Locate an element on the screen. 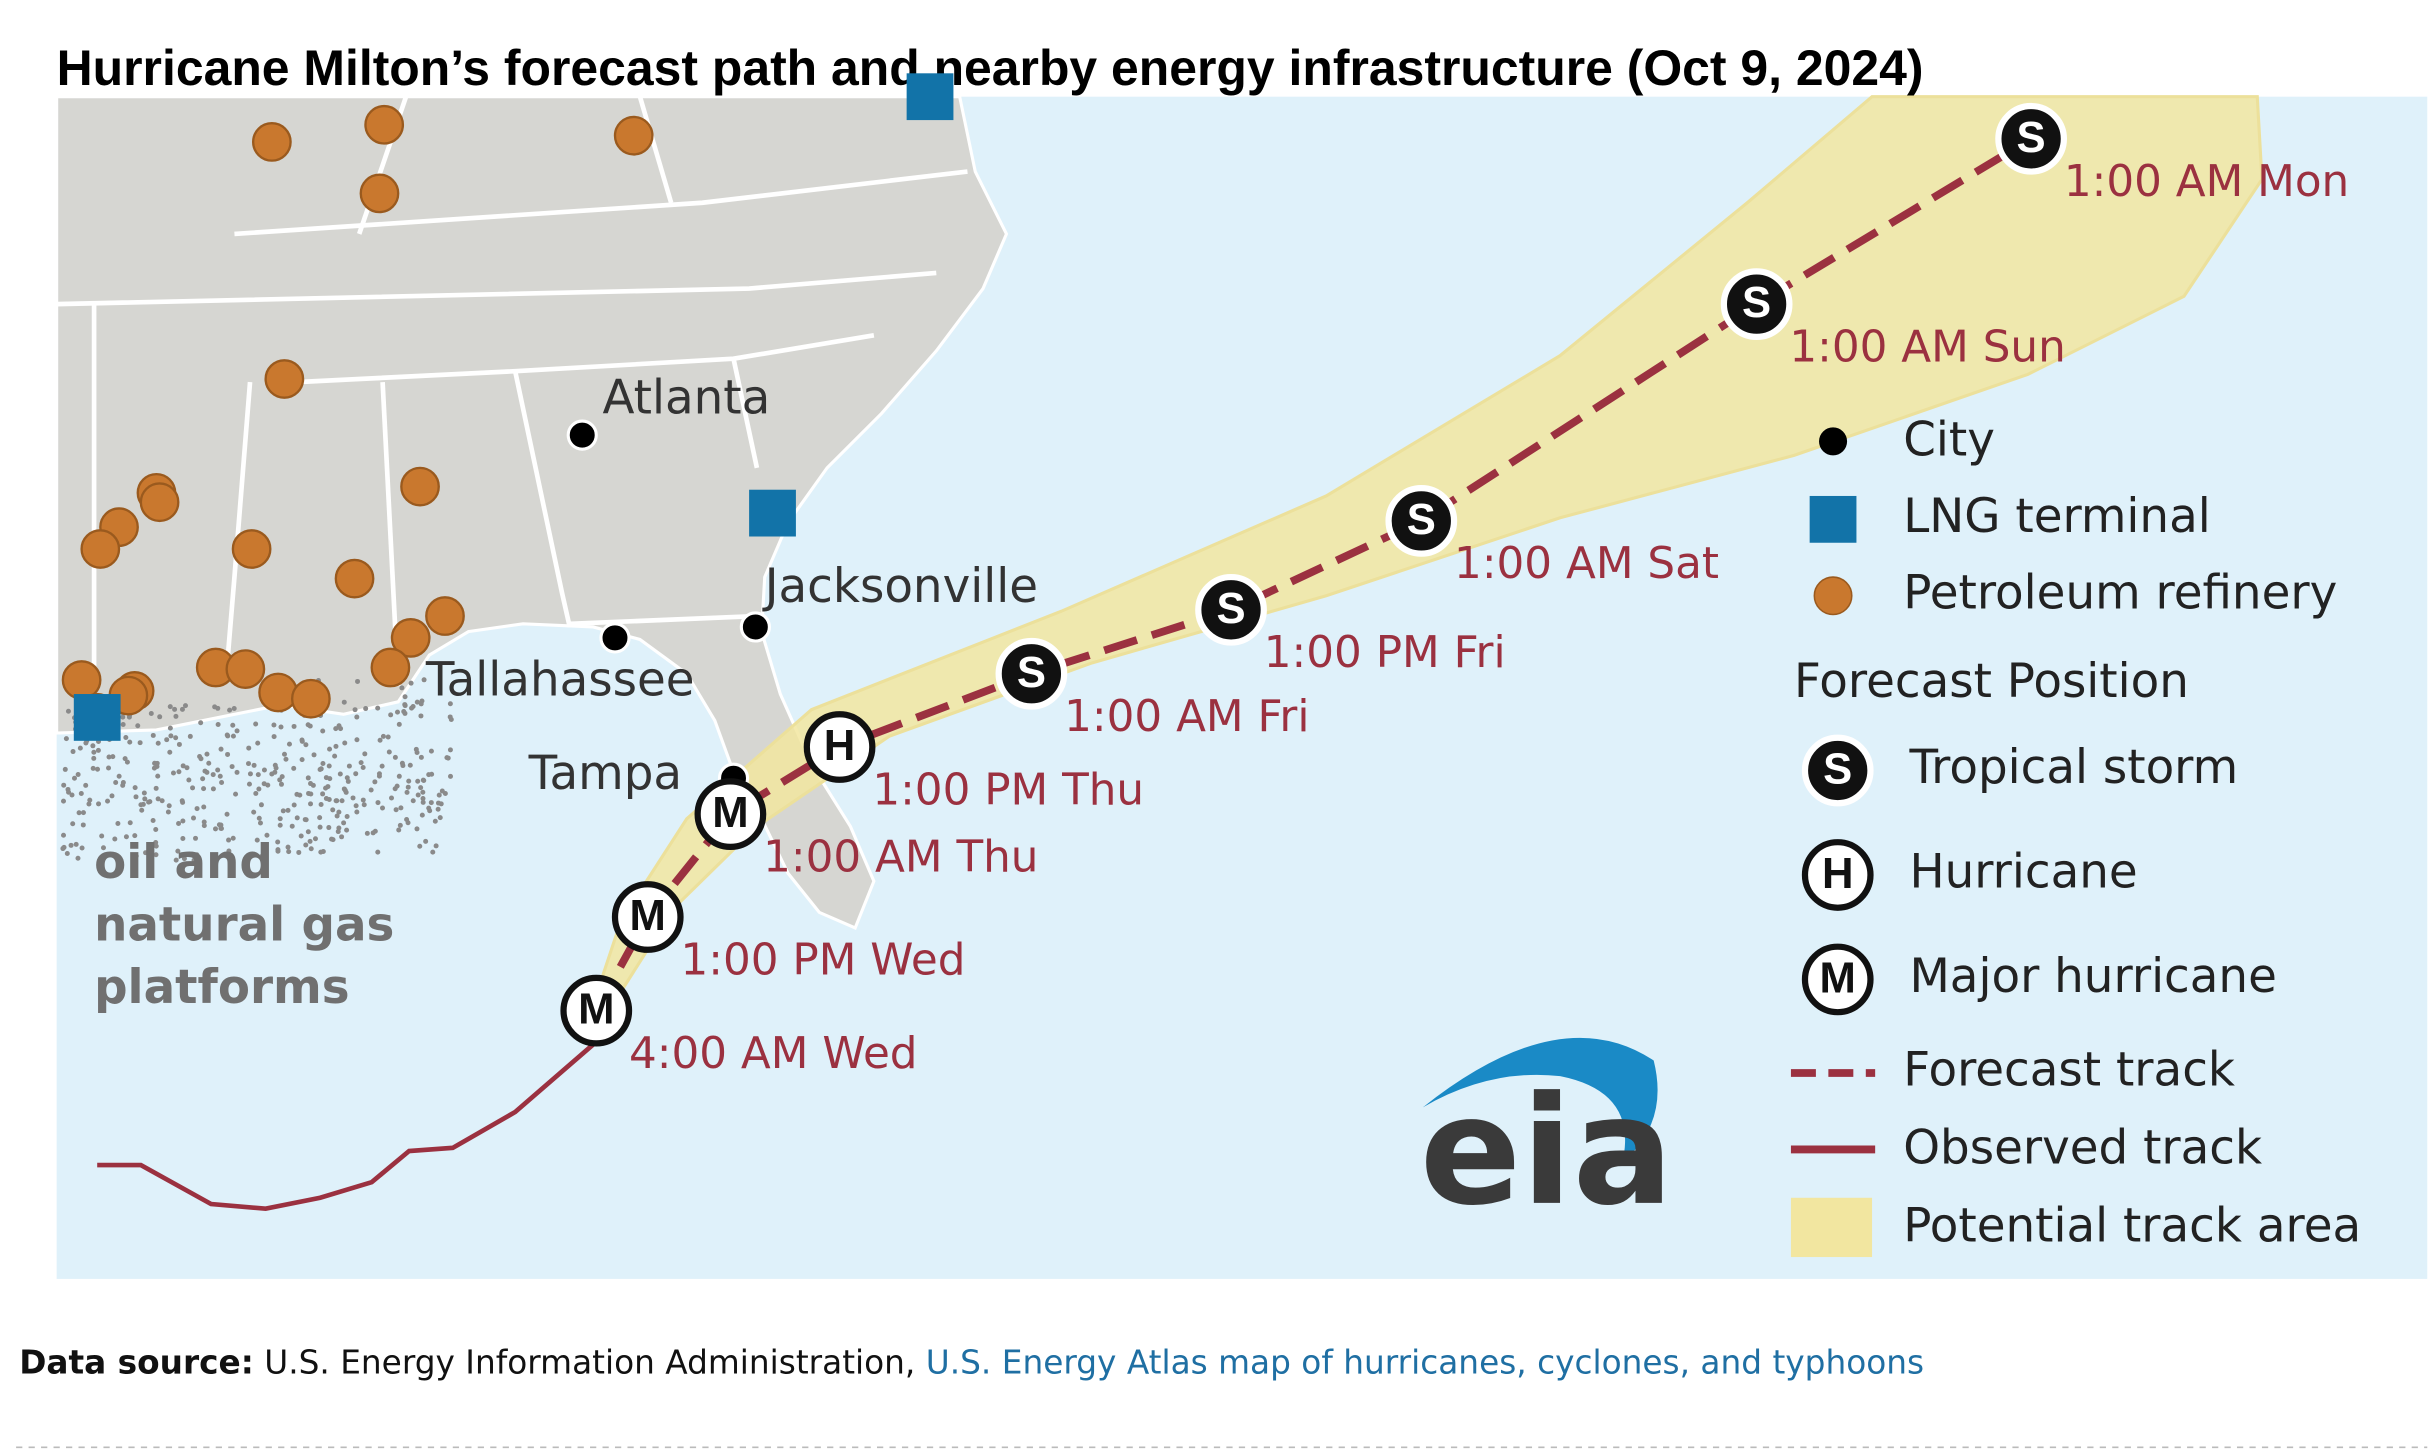 This screenshot has width=2434, height=1452. observed-track is located at coordinates (347, 1126).